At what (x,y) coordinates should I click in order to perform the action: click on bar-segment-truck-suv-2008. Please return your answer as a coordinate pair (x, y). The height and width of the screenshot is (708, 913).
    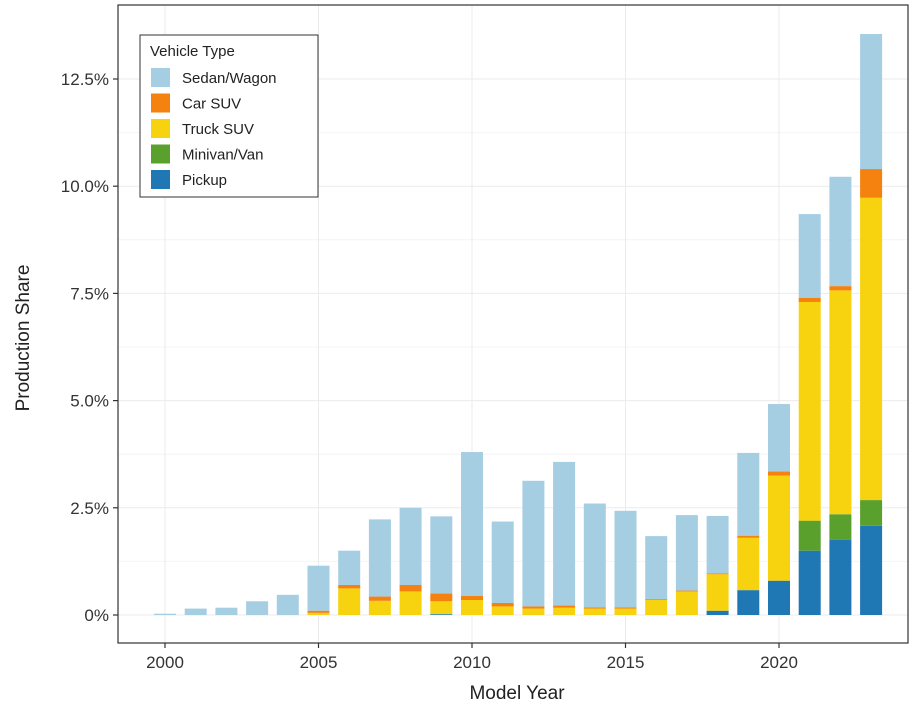
    Looking at the image, I should click on (410, 603).